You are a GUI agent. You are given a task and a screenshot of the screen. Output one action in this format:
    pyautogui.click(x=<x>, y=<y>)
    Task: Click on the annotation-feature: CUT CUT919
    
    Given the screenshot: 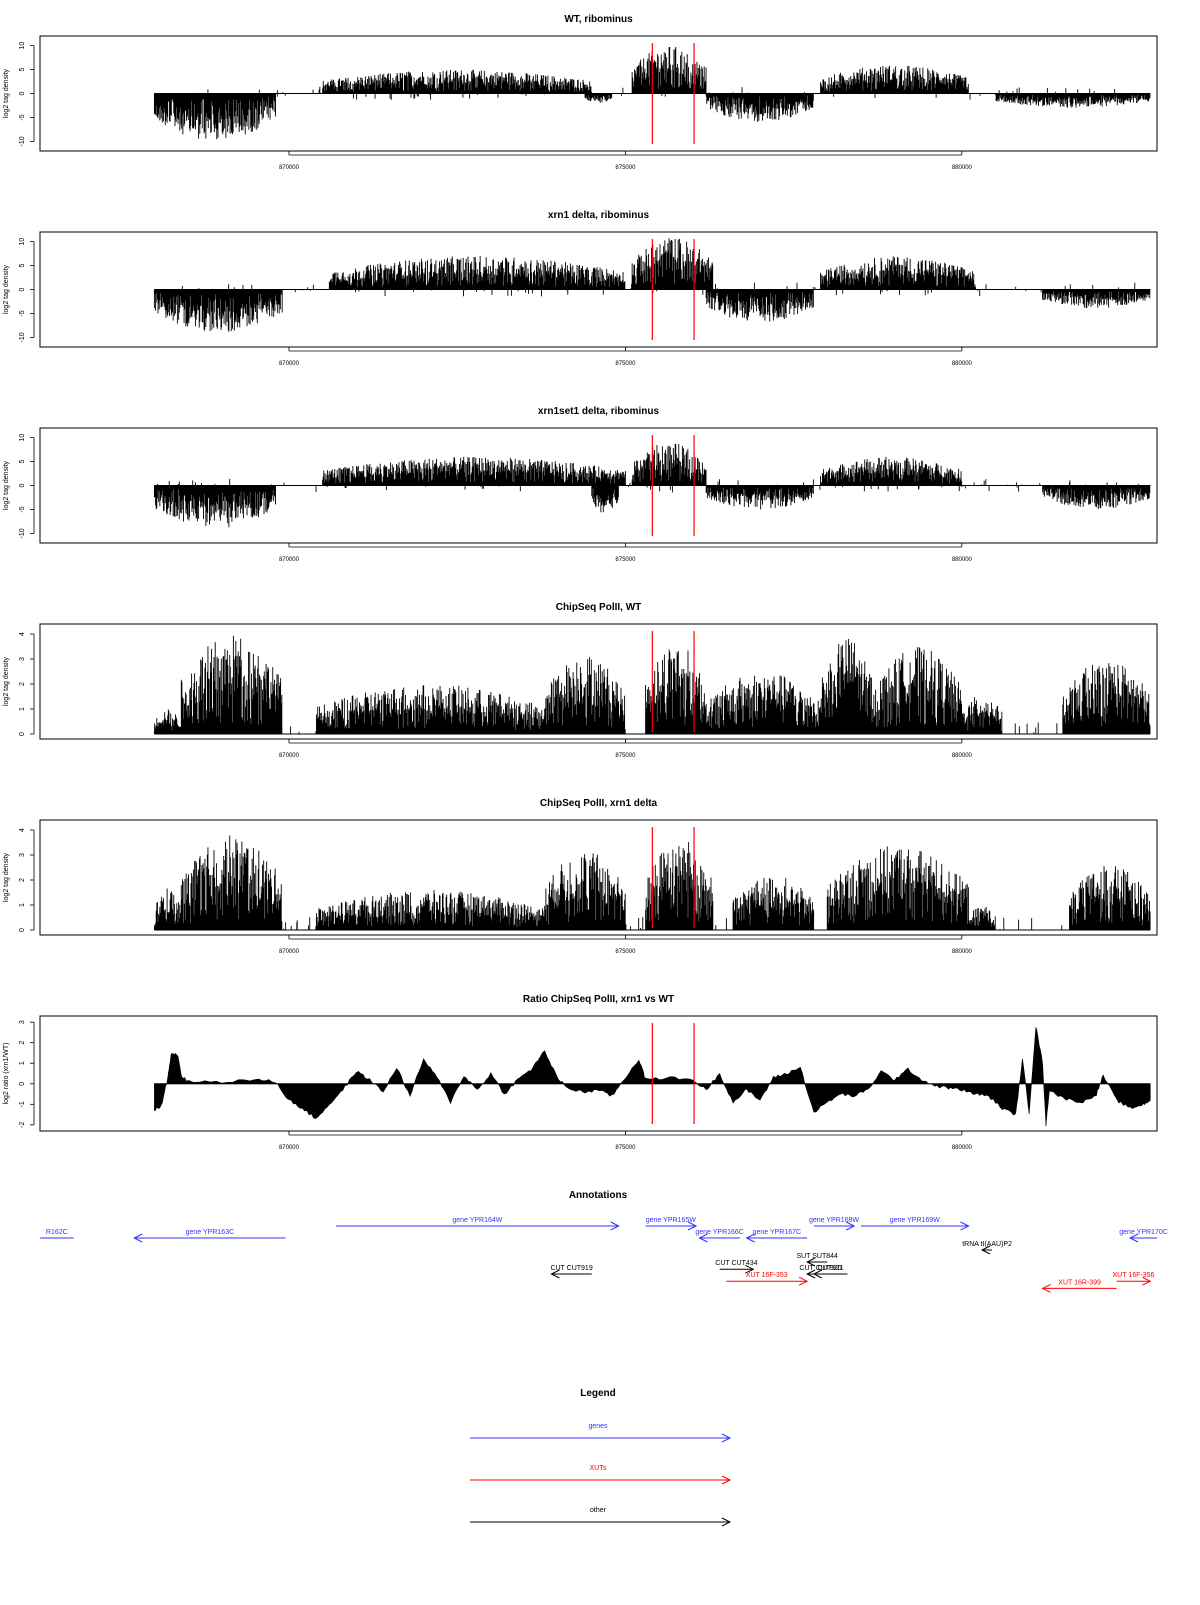 What is the action you would take?
    pyautogui.click(x=571, y=1272)
    